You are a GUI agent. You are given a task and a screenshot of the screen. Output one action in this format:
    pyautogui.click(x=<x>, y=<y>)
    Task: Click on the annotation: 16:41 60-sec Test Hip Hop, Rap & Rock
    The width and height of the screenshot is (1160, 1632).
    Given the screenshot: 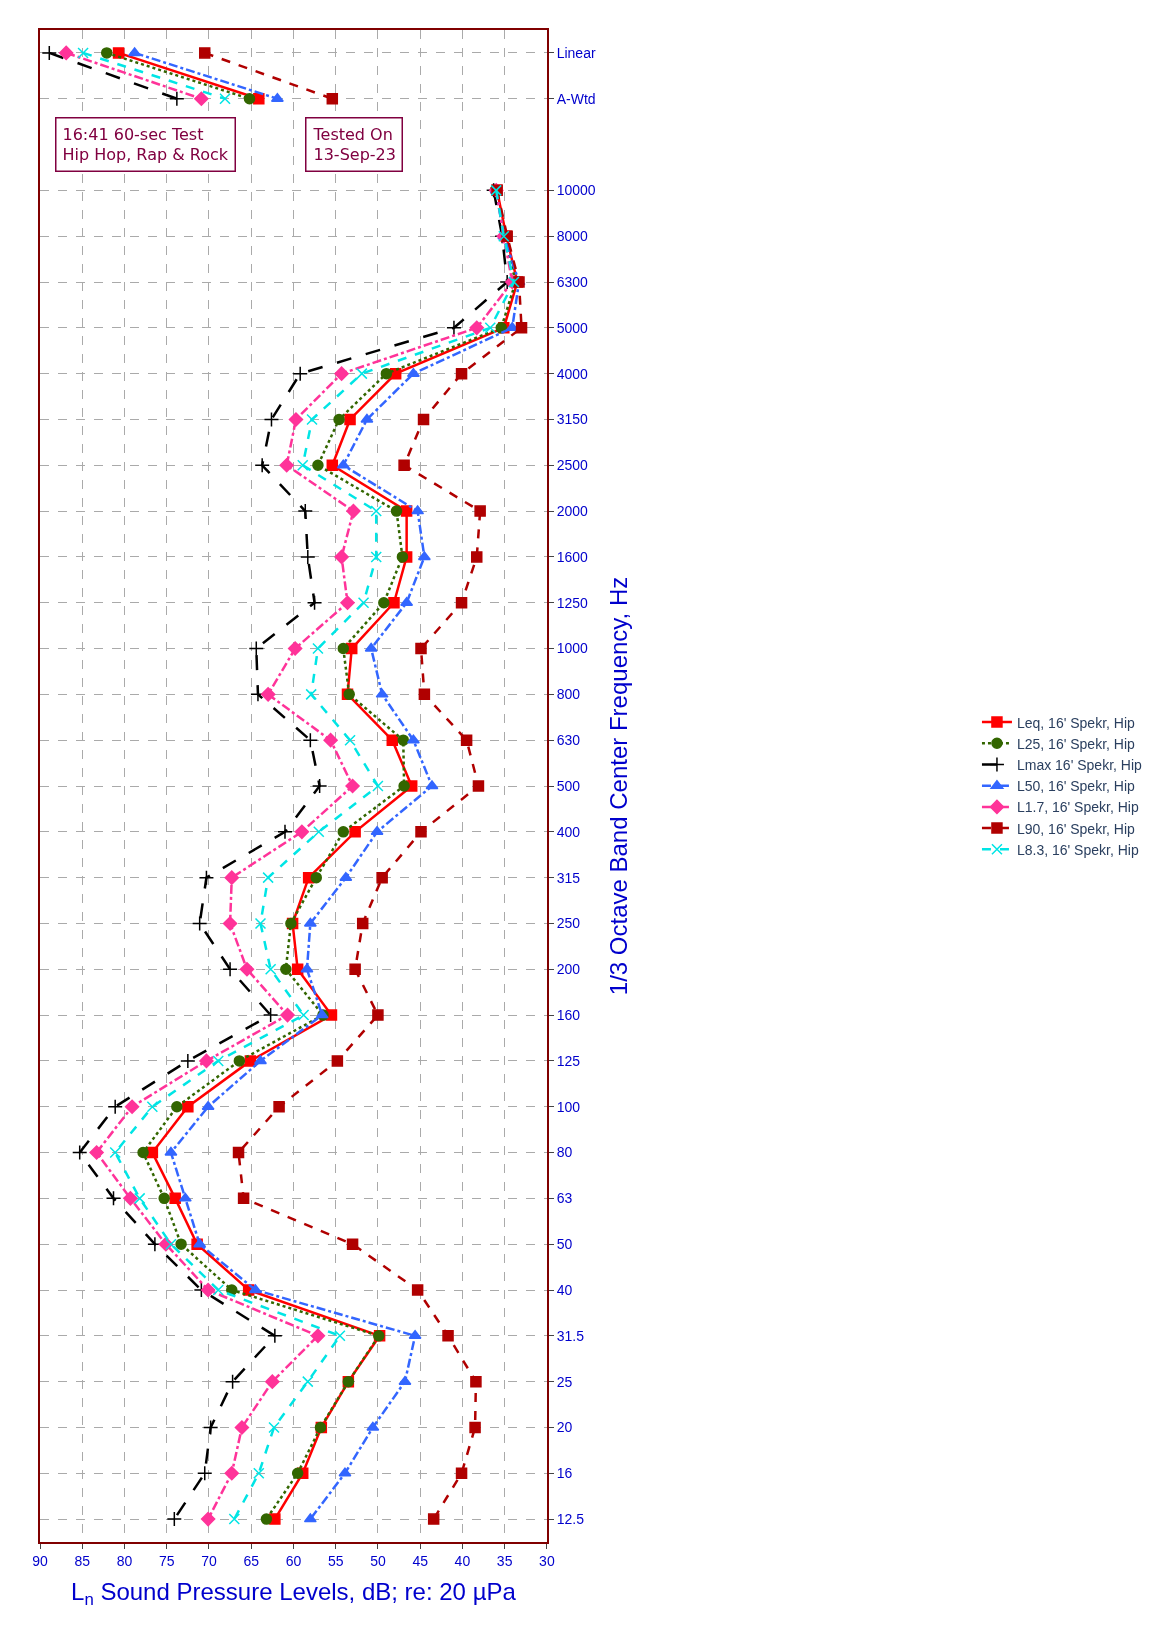 What is the action you would take?
    pyautogui.click(x=145, y=144)
    